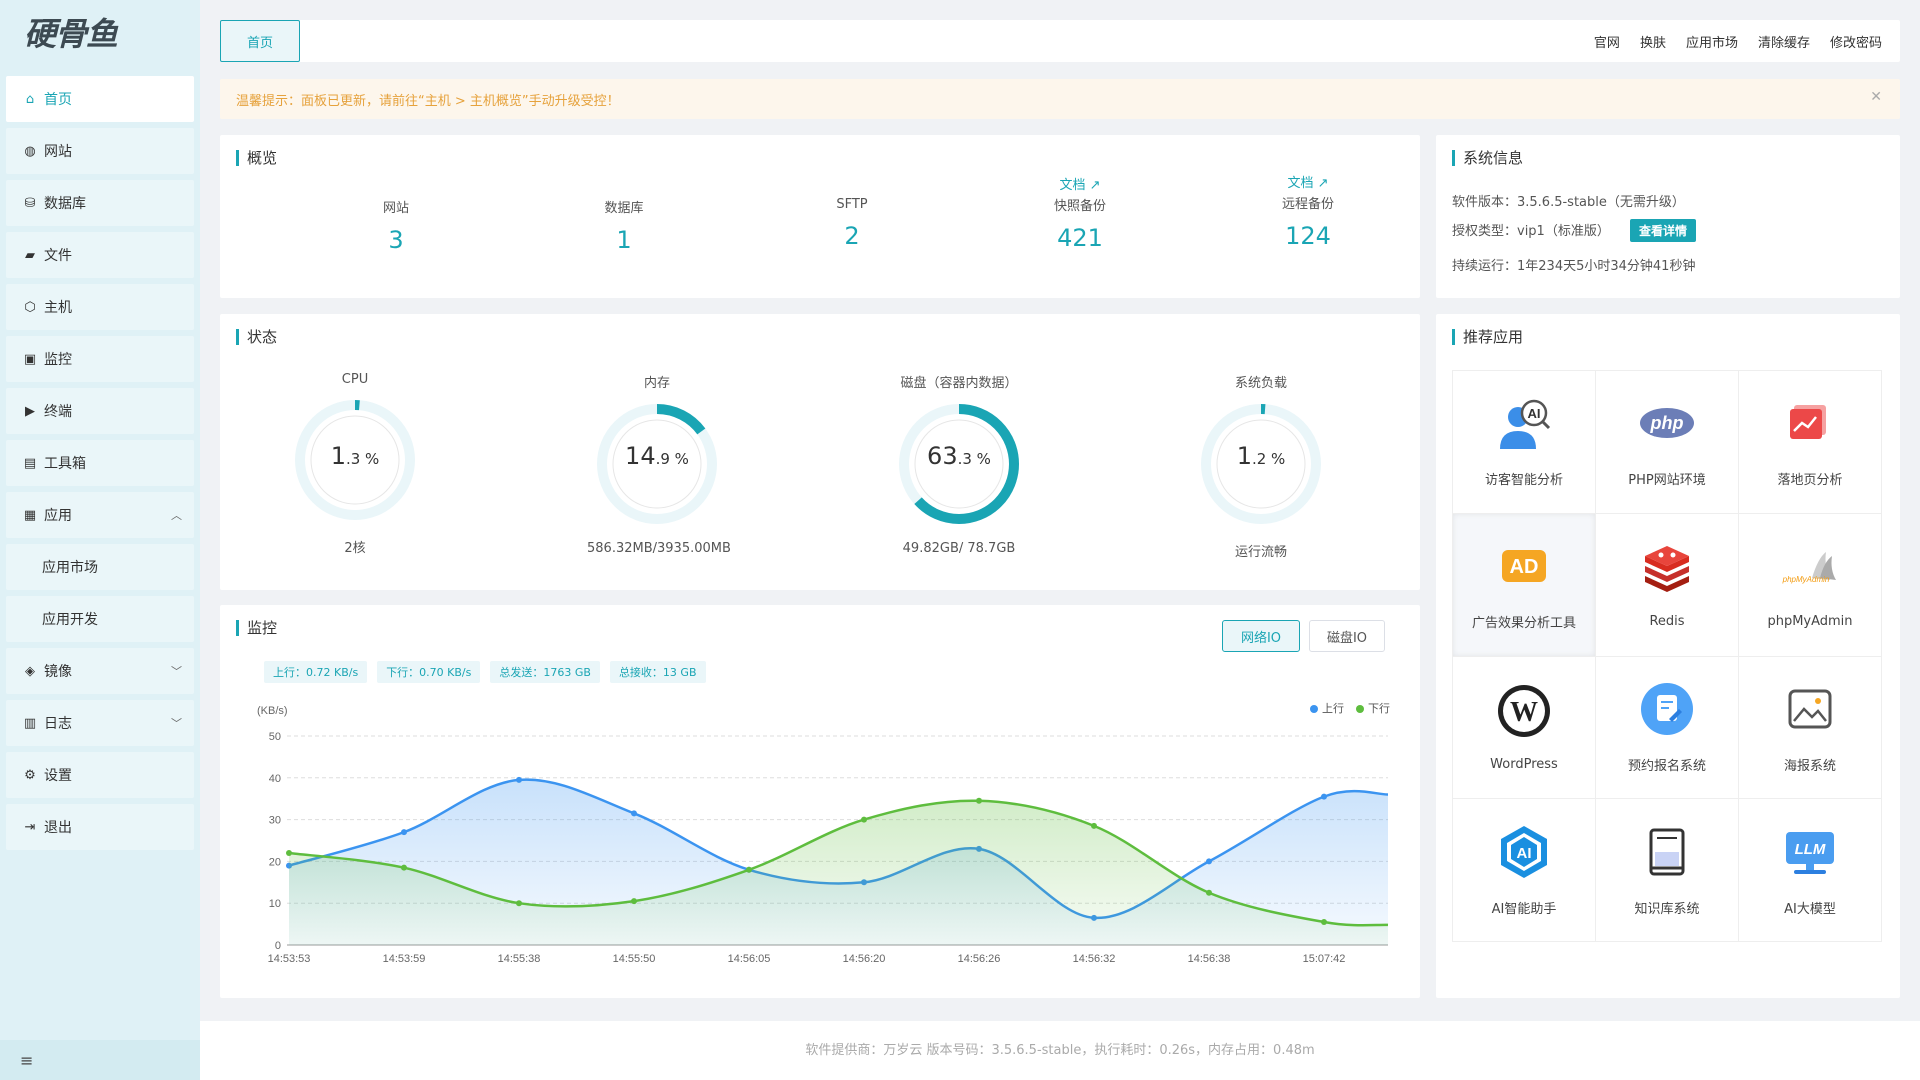 The image size is (1920, 1080). What do you see at coordinates (100, 307) in the screenshot?
I see `sidebar-item-host: ⬡ 主机` at bounding box center [100, 307].